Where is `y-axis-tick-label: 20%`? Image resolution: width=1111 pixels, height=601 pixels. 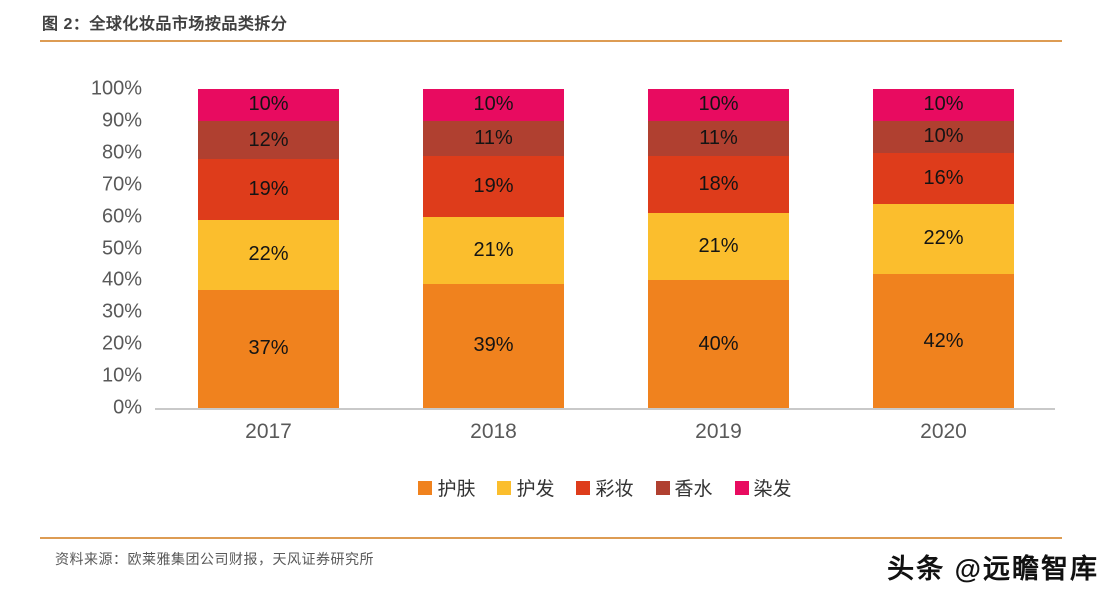 y-axis-tick-label: 20% is located at coordinates (121, 343).